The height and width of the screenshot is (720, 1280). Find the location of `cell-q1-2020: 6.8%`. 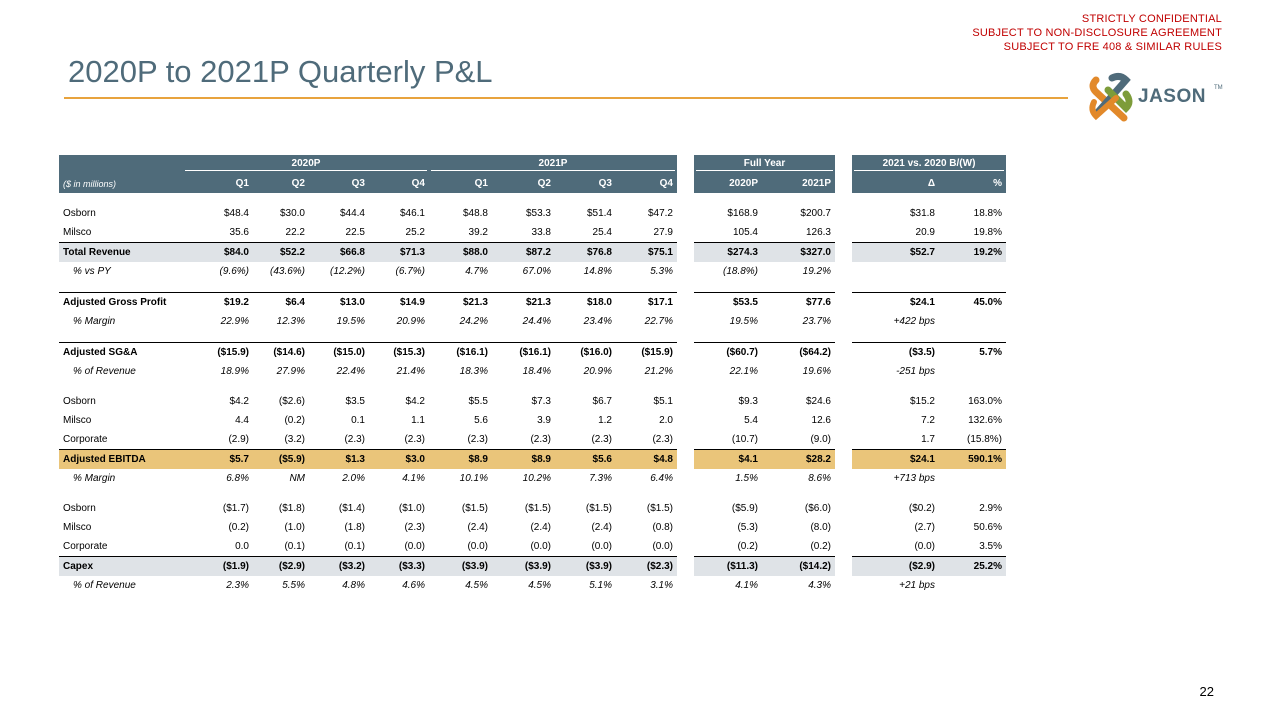

cell-q1-2020: 6.8% is located at coordinates (237, 478).